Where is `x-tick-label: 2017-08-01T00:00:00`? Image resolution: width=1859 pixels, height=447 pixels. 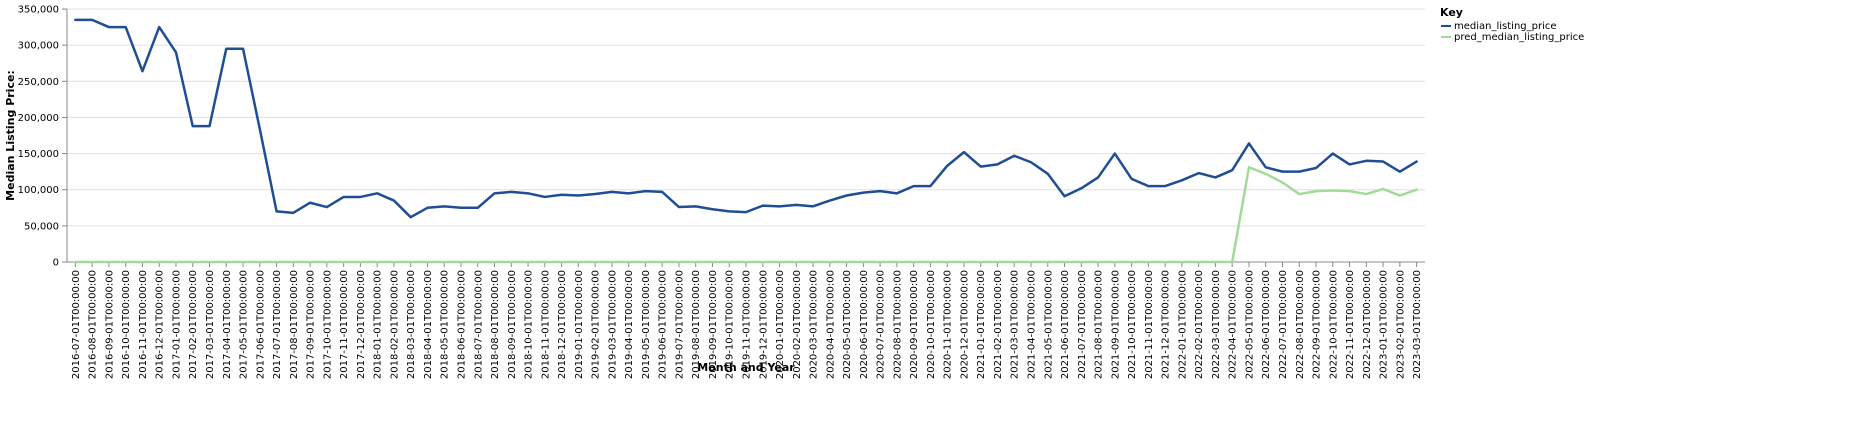
x-tick-label: 2017-08-01T00:00:00 is located at coordinates (294, 324).